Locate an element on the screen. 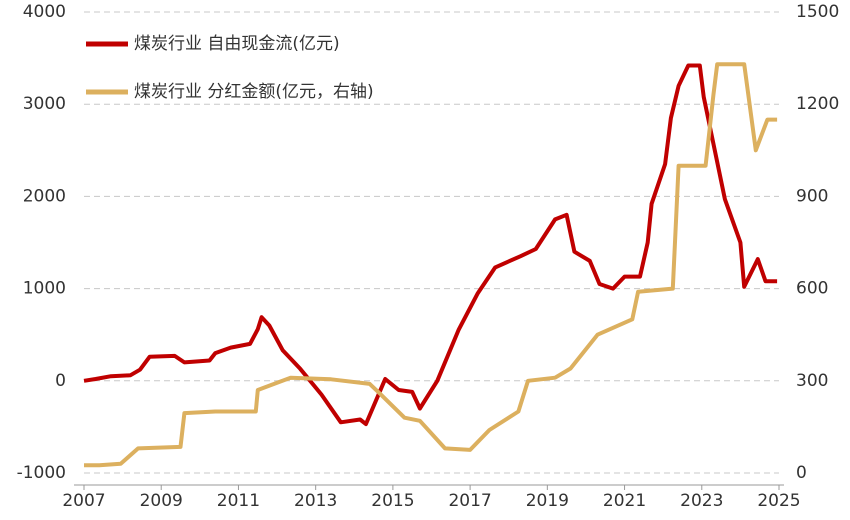  y2-tick-label: 900 is located at coordinates (812, 196).